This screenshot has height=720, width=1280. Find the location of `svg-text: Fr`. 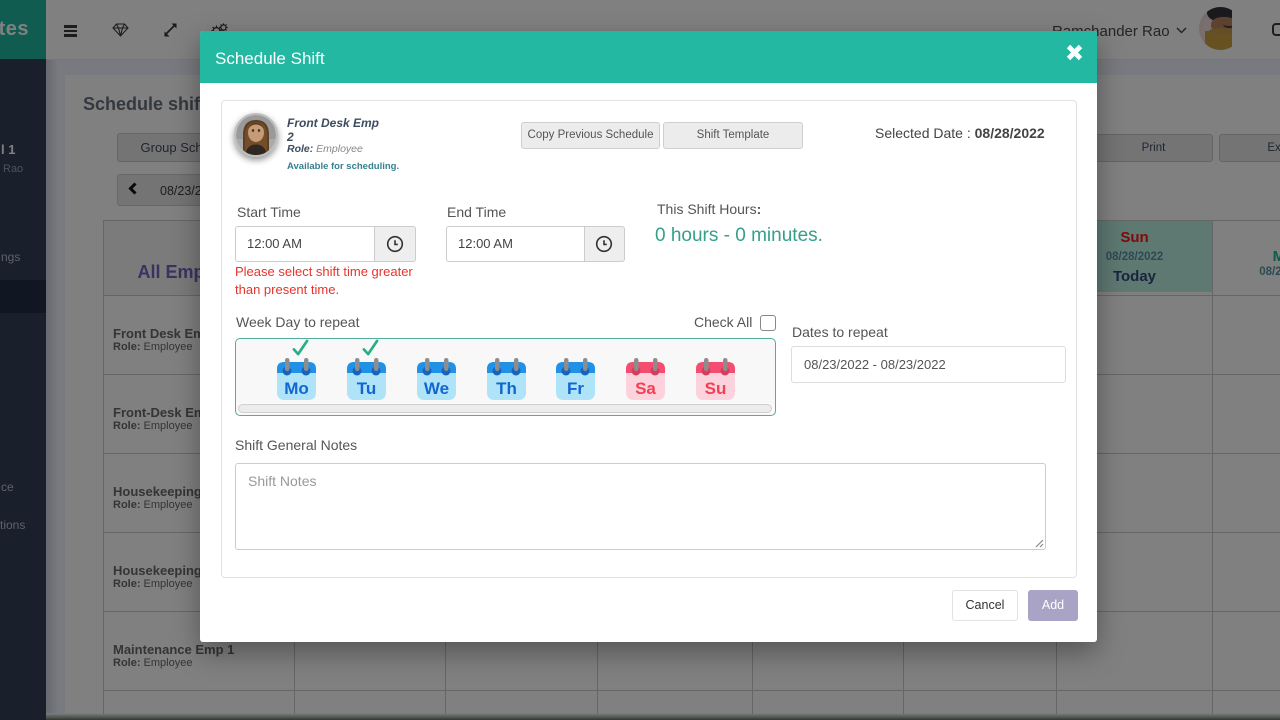

svg-text: Fr is located at coordinates (575, 388).